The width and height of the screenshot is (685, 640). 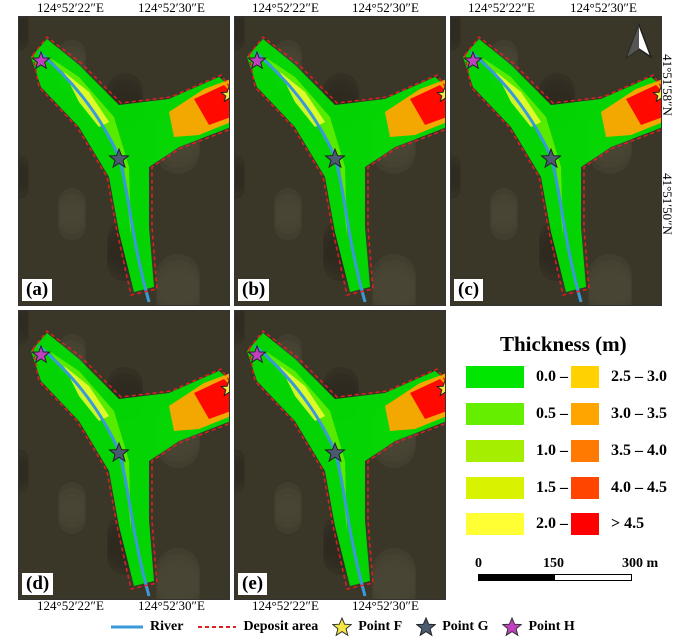 I want to click on point-g-star-icon, so click(x=426, y=627).